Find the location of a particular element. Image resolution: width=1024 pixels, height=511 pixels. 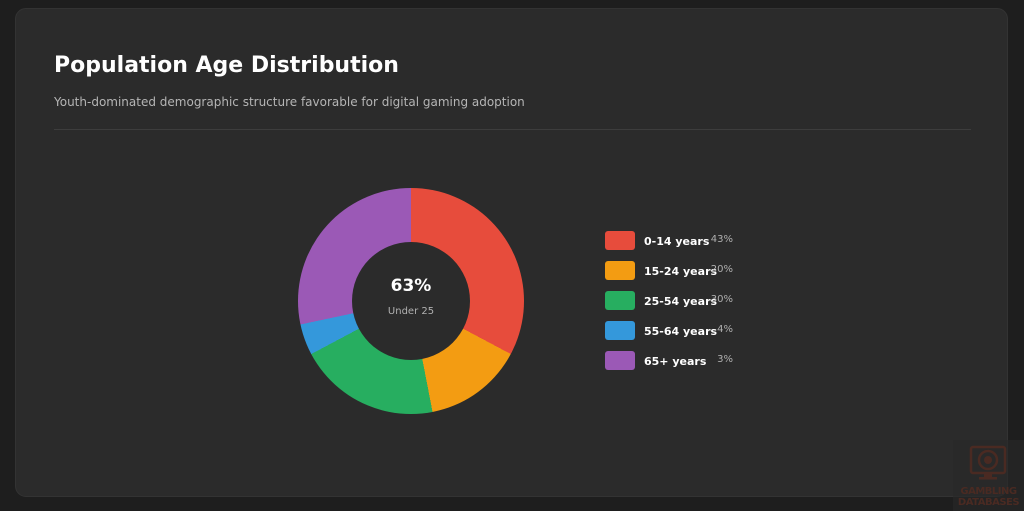

legend-item-55-64: 55-64 years 4% is located at coordinates (705, 336).